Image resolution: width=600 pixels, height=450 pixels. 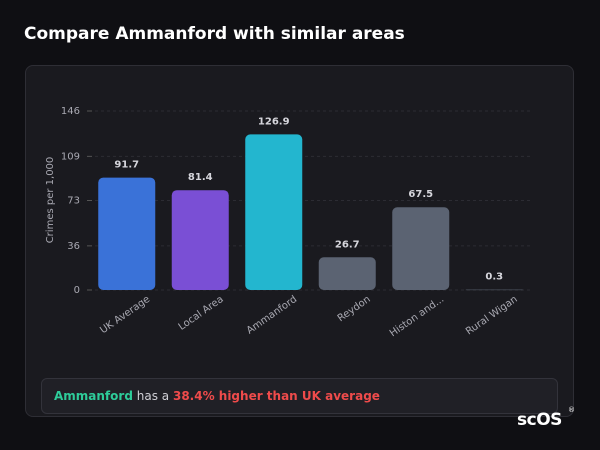 I want to click on value-label: 81.4, so click(x=200, y=177).